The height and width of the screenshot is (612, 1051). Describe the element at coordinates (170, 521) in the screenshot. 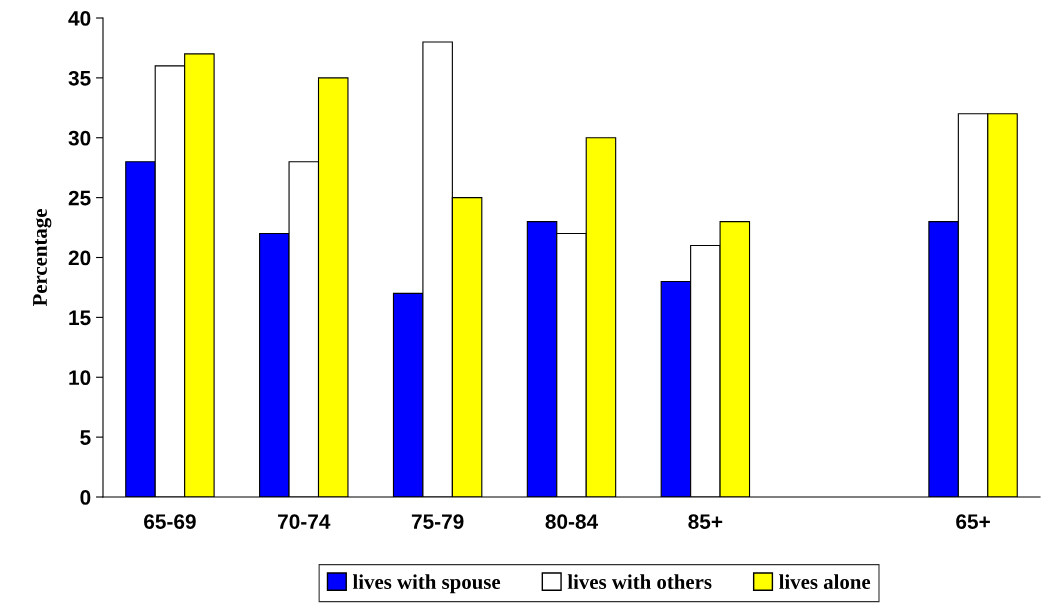

I see `x-tick-label: 65-69` at that location.